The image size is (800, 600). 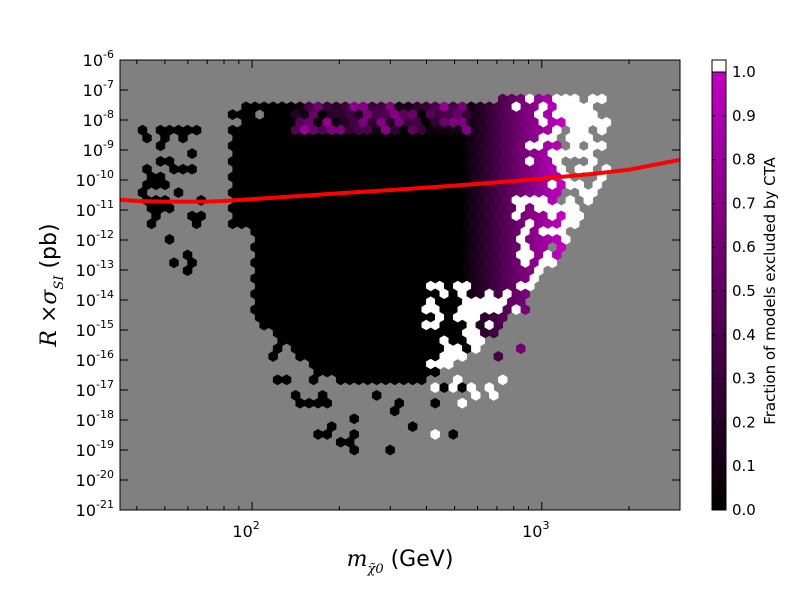 What do you see at coordinates (744, 160) in the screenshot?
I see `colorbar-tick-label: 0.8` at bounding box center [744, 160].